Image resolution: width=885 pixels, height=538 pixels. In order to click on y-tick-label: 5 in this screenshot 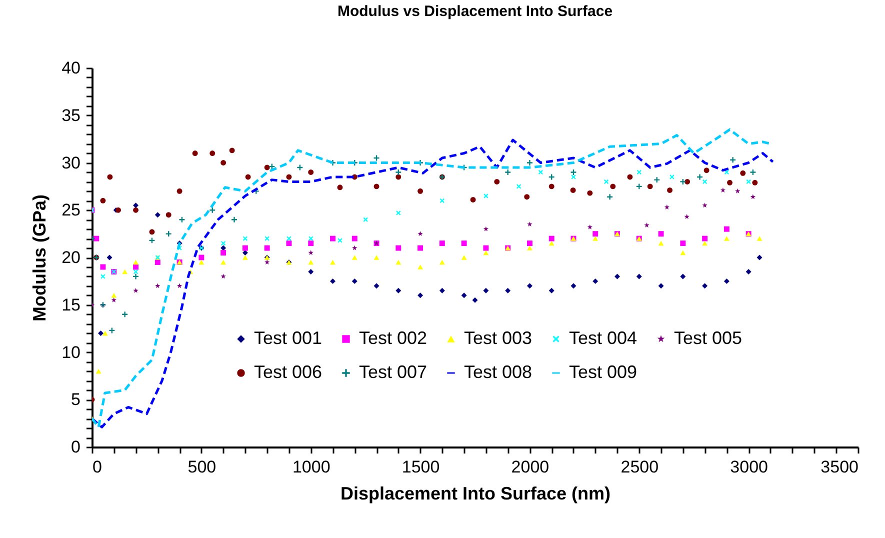, I will do `click(75, 400)`.